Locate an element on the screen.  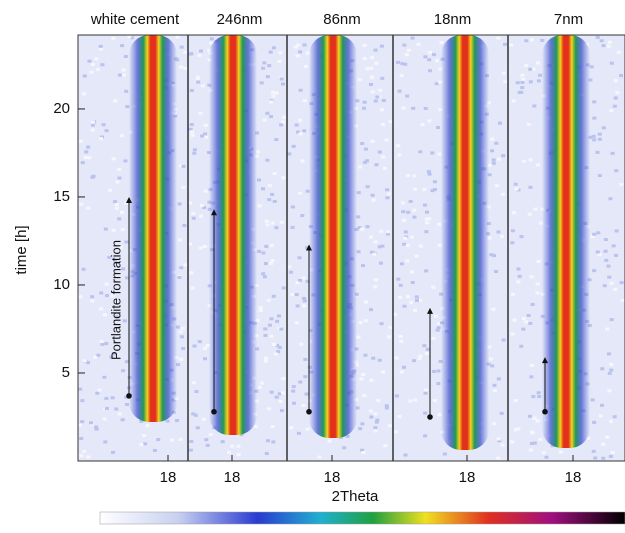
colorbar is located at coordinates (362, 518).